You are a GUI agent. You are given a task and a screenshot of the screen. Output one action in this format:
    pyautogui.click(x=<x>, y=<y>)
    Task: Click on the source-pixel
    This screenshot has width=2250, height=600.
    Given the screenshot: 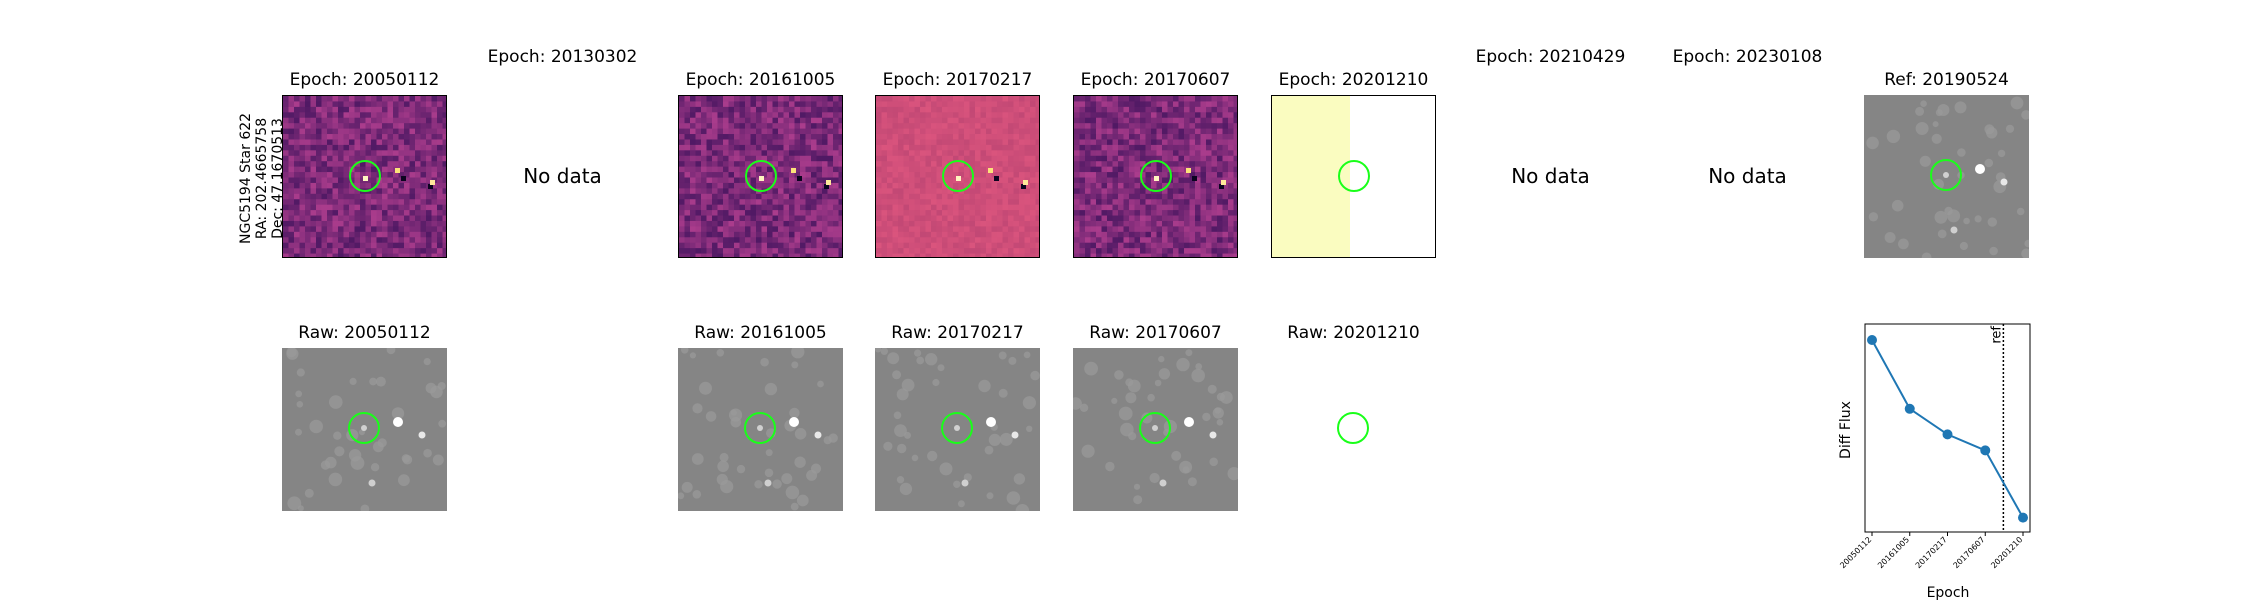 What is the action you would take?
    pyautogui.click(x=828, y=182)
    